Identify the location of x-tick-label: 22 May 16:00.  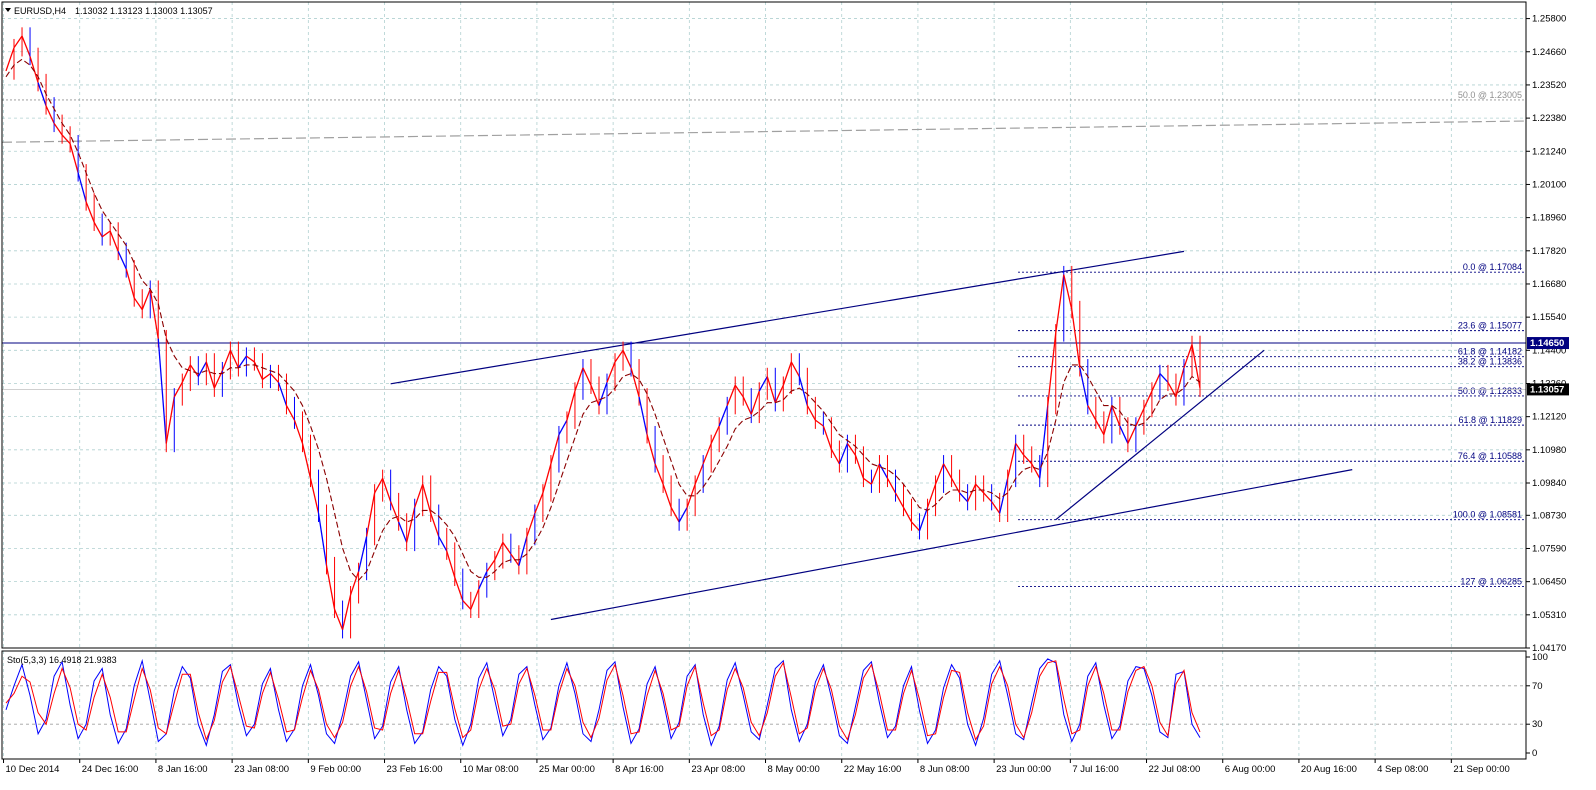
(873, 769).